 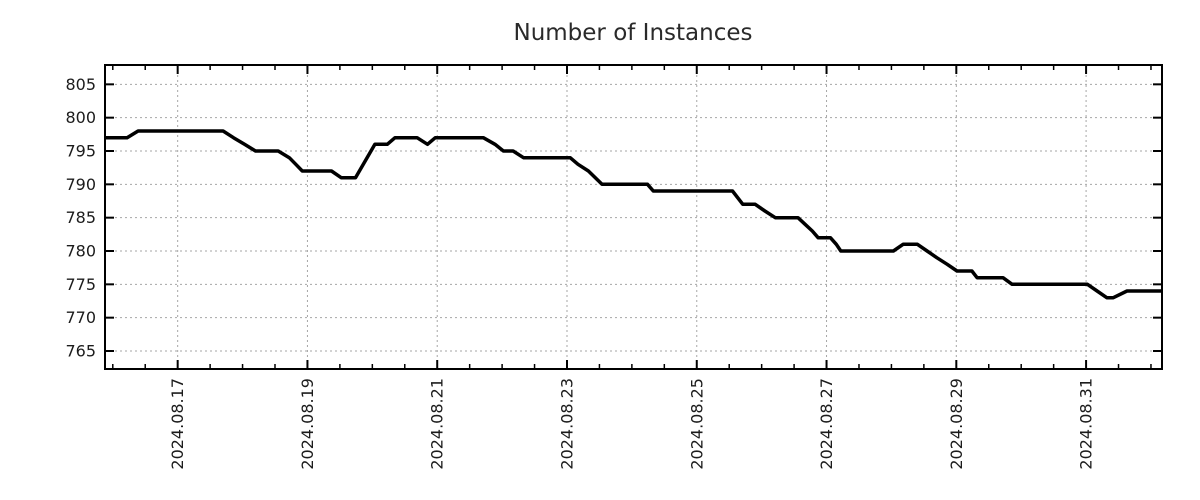 I want to click on y-tick-label: 785, so click(x=80, y=217).